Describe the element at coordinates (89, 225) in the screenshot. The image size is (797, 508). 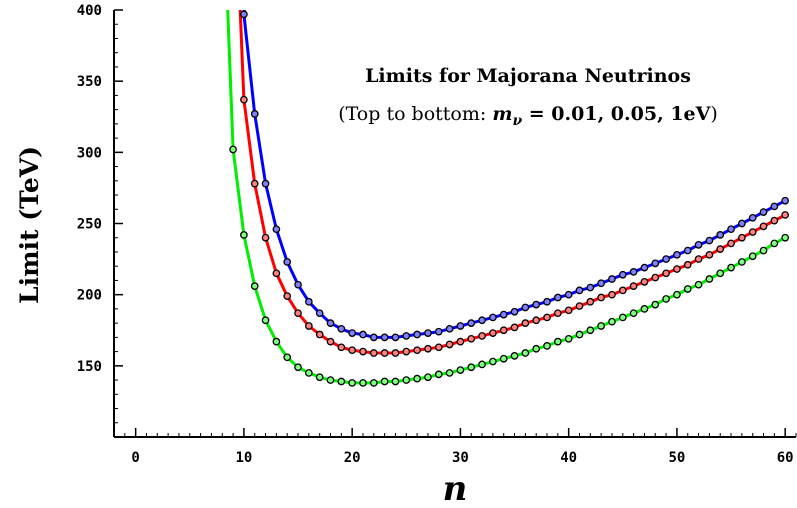
I see `y-tick-label: 250` at that location.